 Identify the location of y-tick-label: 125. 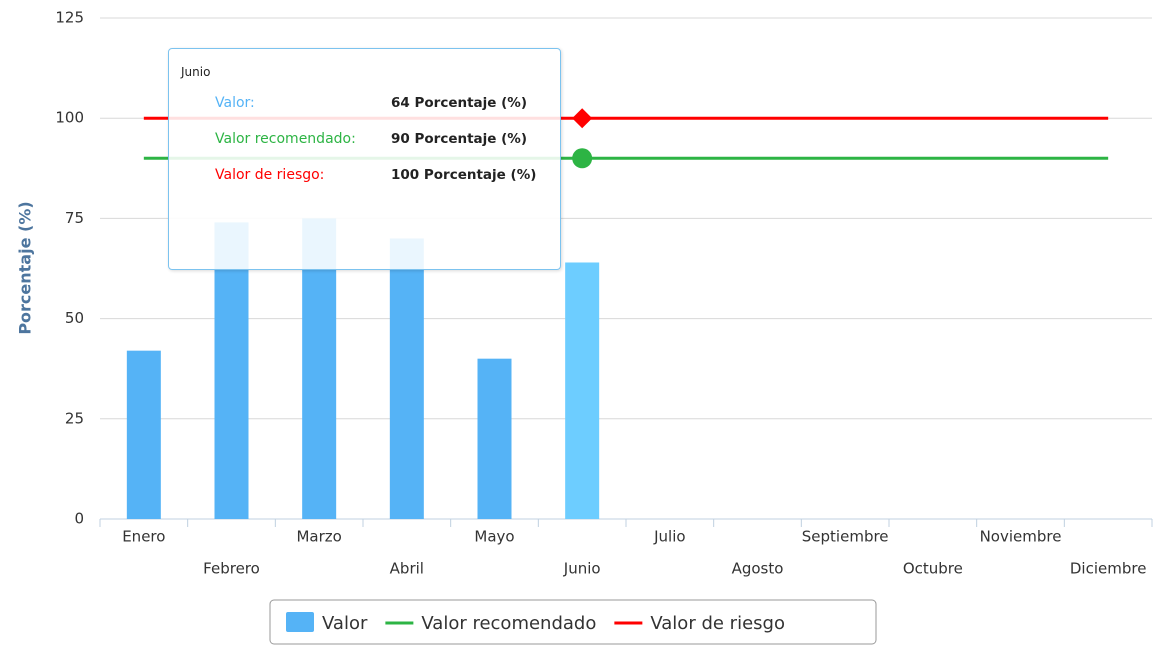
(69, 18).